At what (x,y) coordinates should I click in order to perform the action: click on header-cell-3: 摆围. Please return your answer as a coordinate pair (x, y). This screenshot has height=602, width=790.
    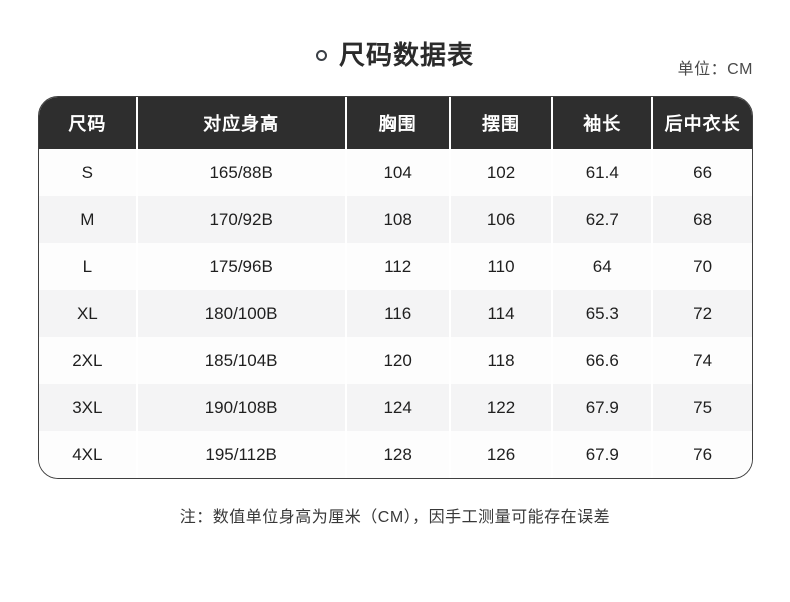
    Looking at the image, I should click on (500, 123).